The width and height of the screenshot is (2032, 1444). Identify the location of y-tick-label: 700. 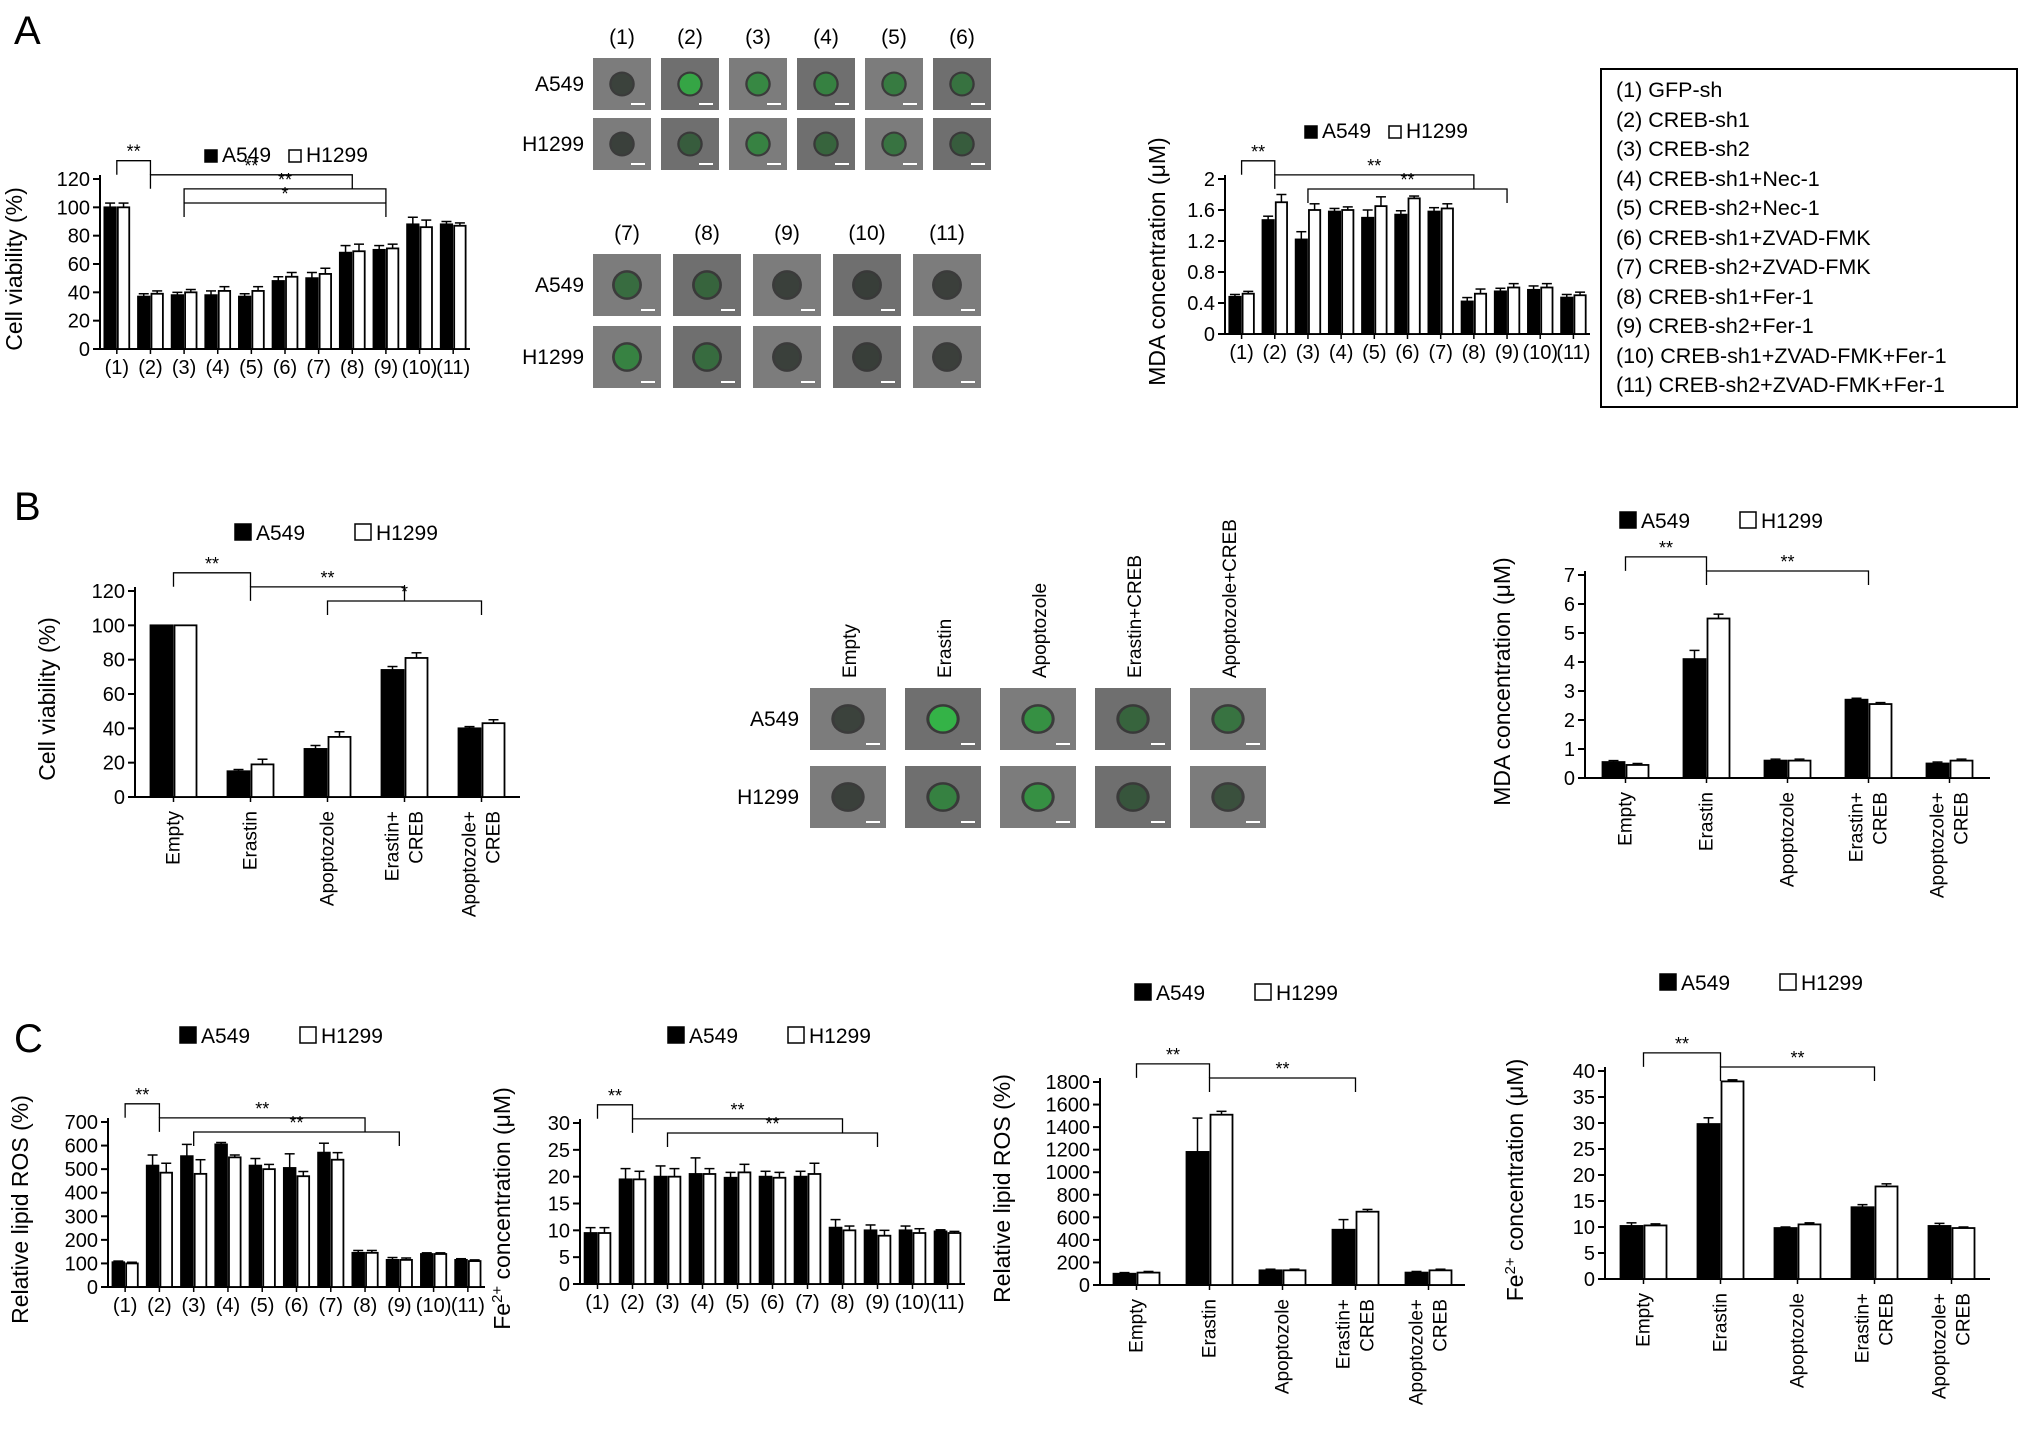
(81, 1123).